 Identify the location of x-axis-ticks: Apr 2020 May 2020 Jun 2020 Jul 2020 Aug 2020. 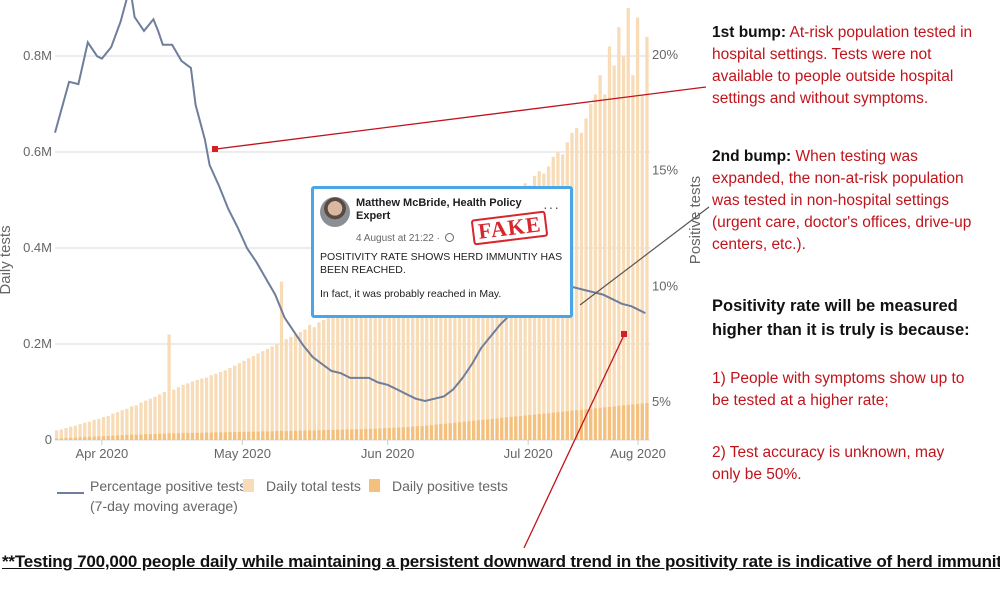
(370, 450).